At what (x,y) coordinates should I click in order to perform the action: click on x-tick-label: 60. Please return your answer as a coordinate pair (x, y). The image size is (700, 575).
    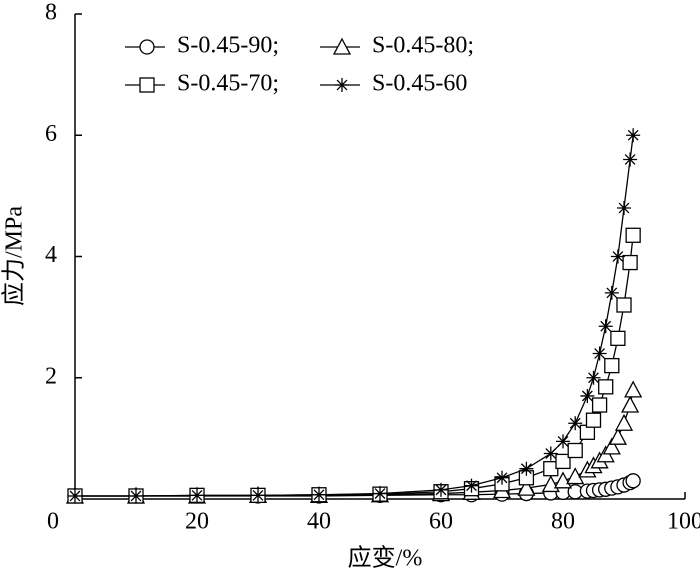
    Looking at the image, I should click on (441, 522).